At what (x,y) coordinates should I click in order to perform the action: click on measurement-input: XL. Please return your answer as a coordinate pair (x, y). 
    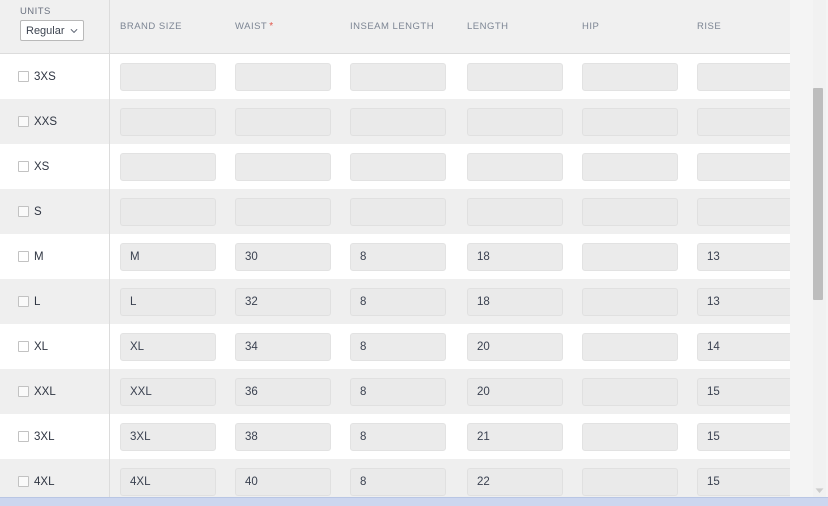
    Looking at the image, I should click on (168, 346).